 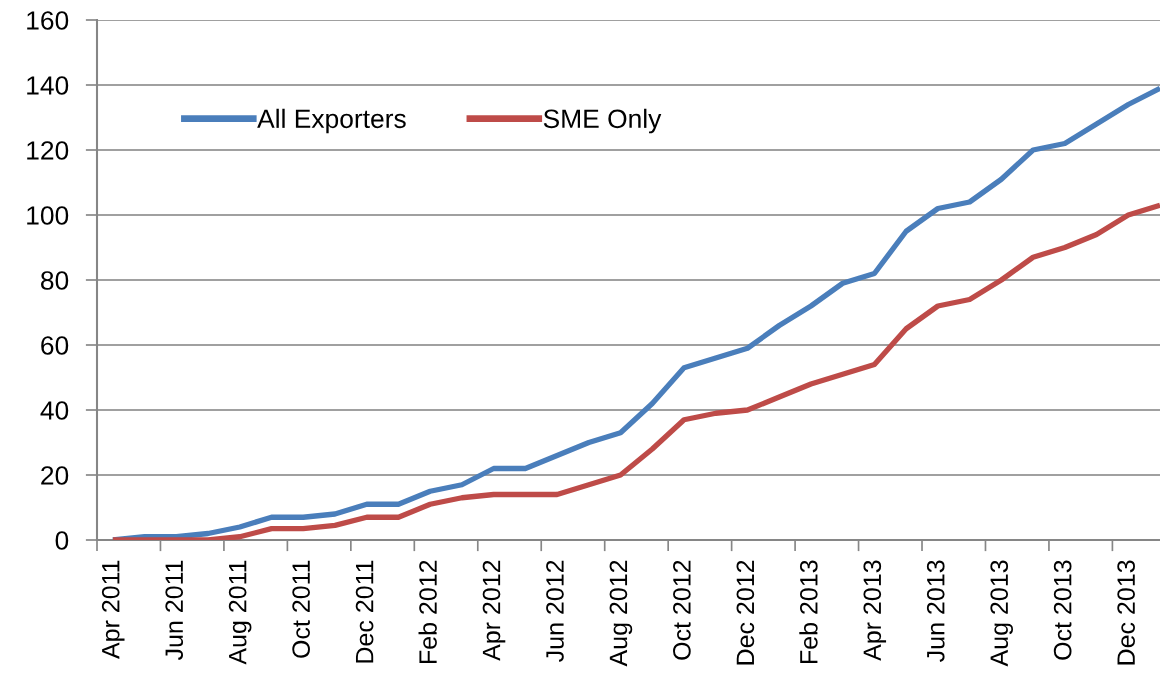 I want to click on x-tick-label: Aug 2012, so click(x=621, y=613).